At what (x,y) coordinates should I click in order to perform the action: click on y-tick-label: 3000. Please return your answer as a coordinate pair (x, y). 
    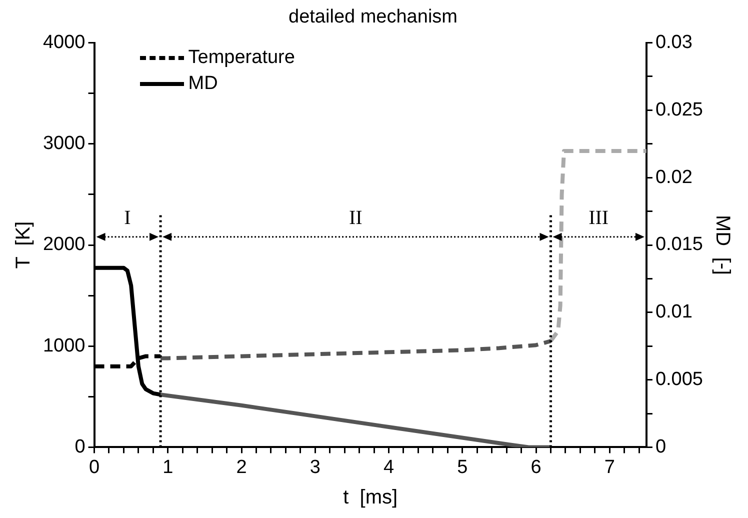
    Looking at the image, I should click on (64, 143).